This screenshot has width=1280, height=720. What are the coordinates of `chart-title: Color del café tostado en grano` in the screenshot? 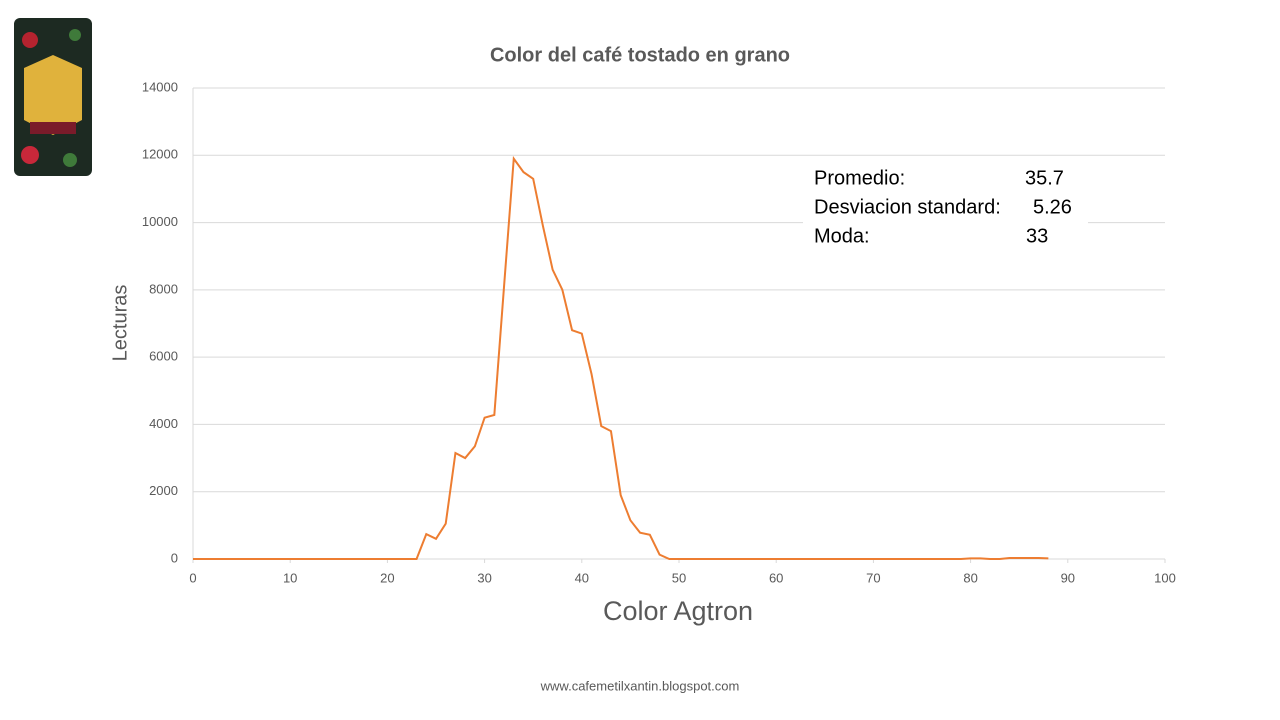 It's located at (640, 55).